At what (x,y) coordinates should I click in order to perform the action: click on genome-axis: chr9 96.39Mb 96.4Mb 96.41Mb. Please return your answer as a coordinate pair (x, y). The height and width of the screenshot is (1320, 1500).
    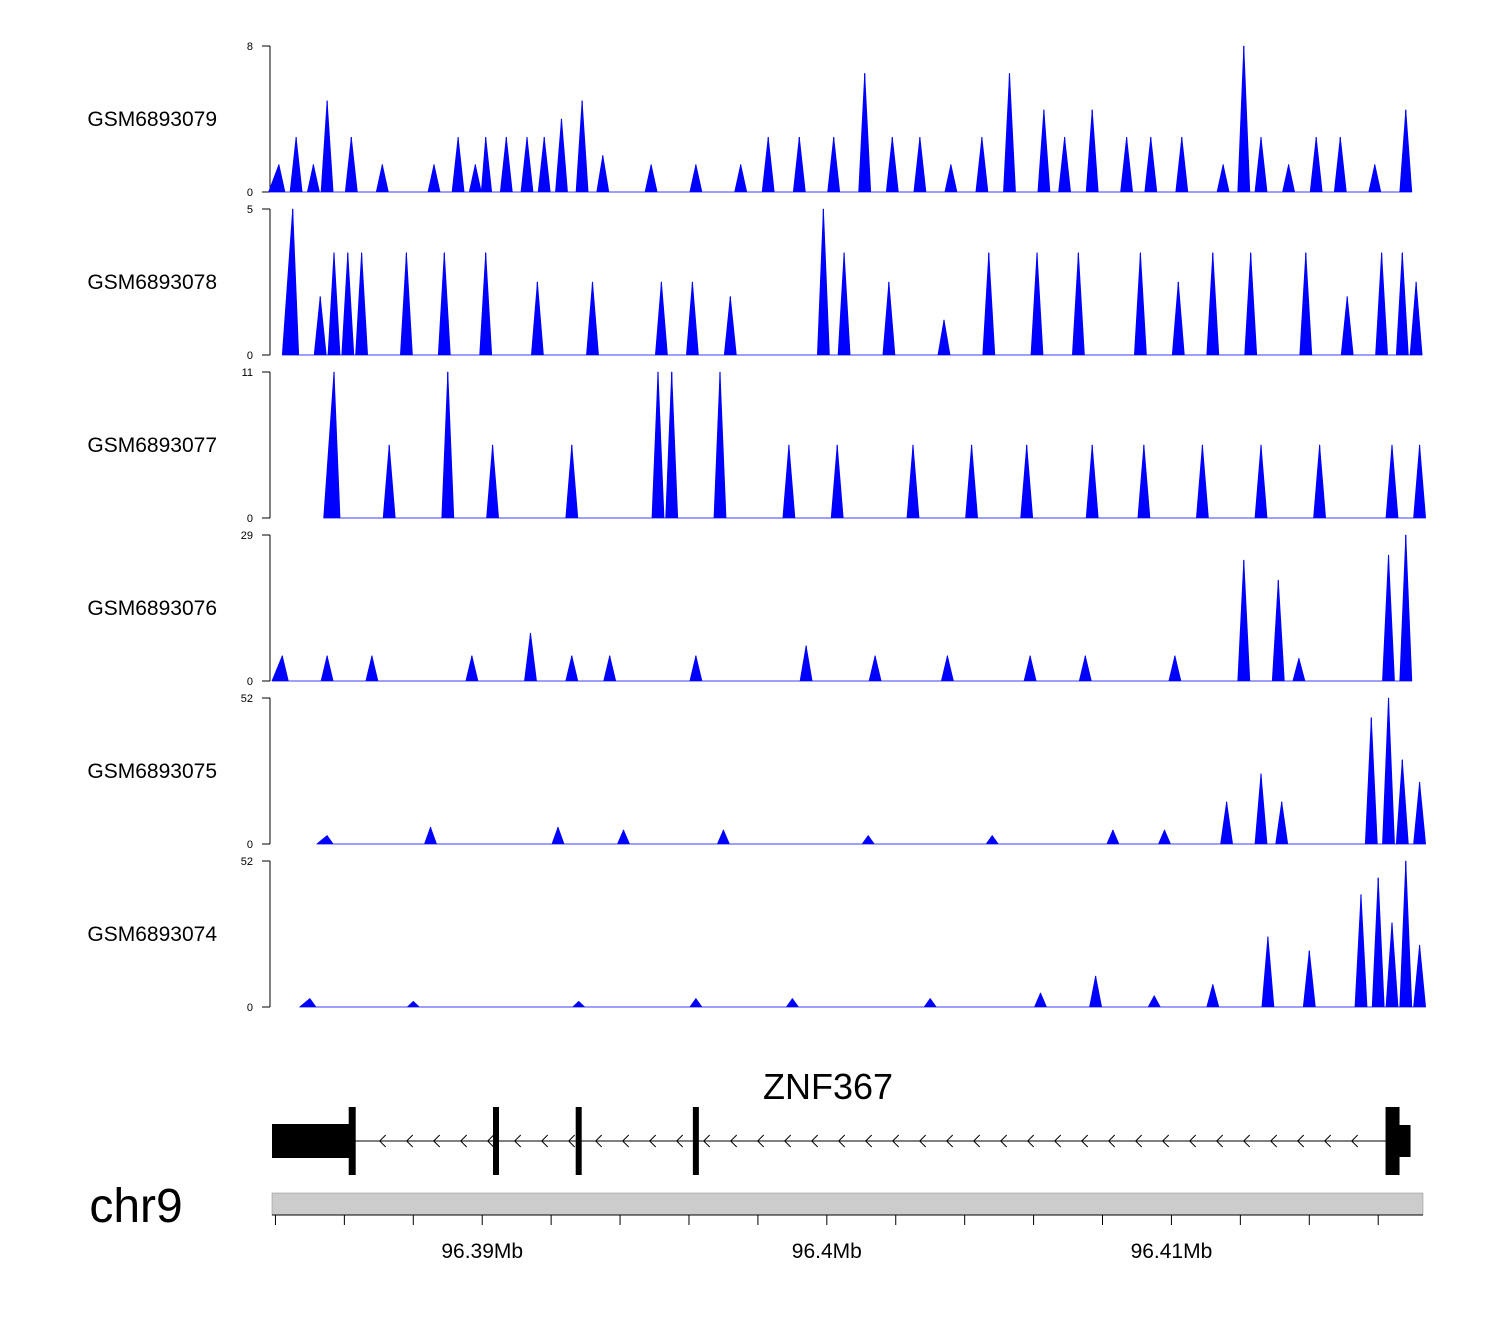
    Looking at the image, I should click on (756, 1221).